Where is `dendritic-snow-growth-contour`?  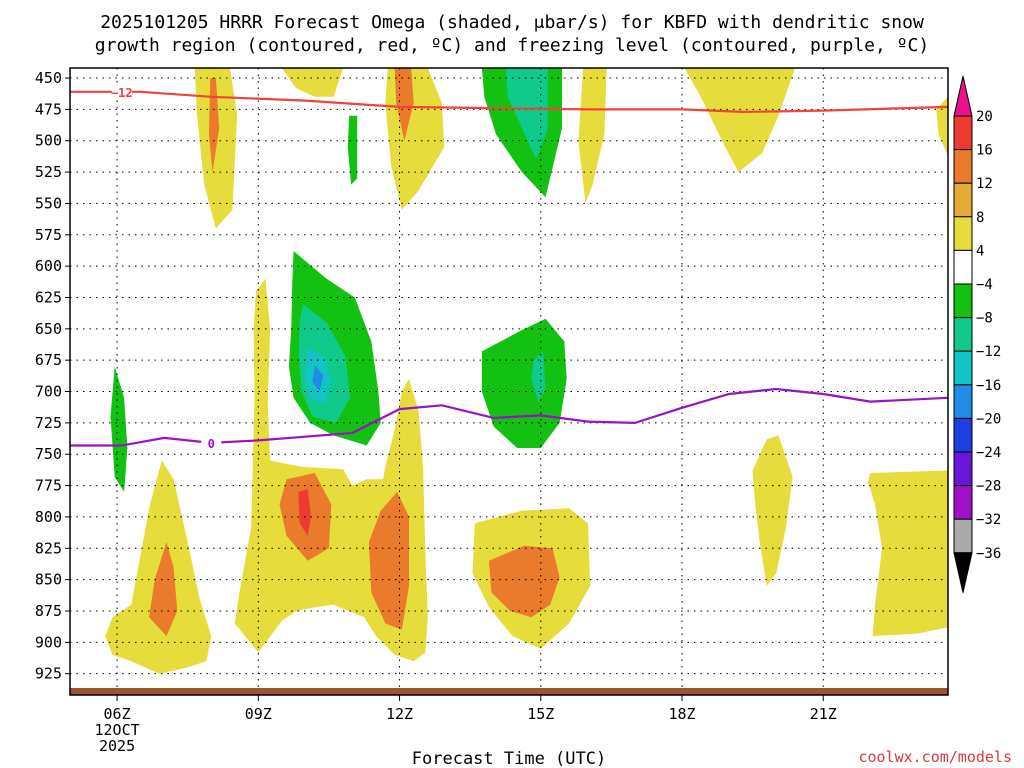 dendritic-snow-growth-contour is located at coordinates (509, 102).